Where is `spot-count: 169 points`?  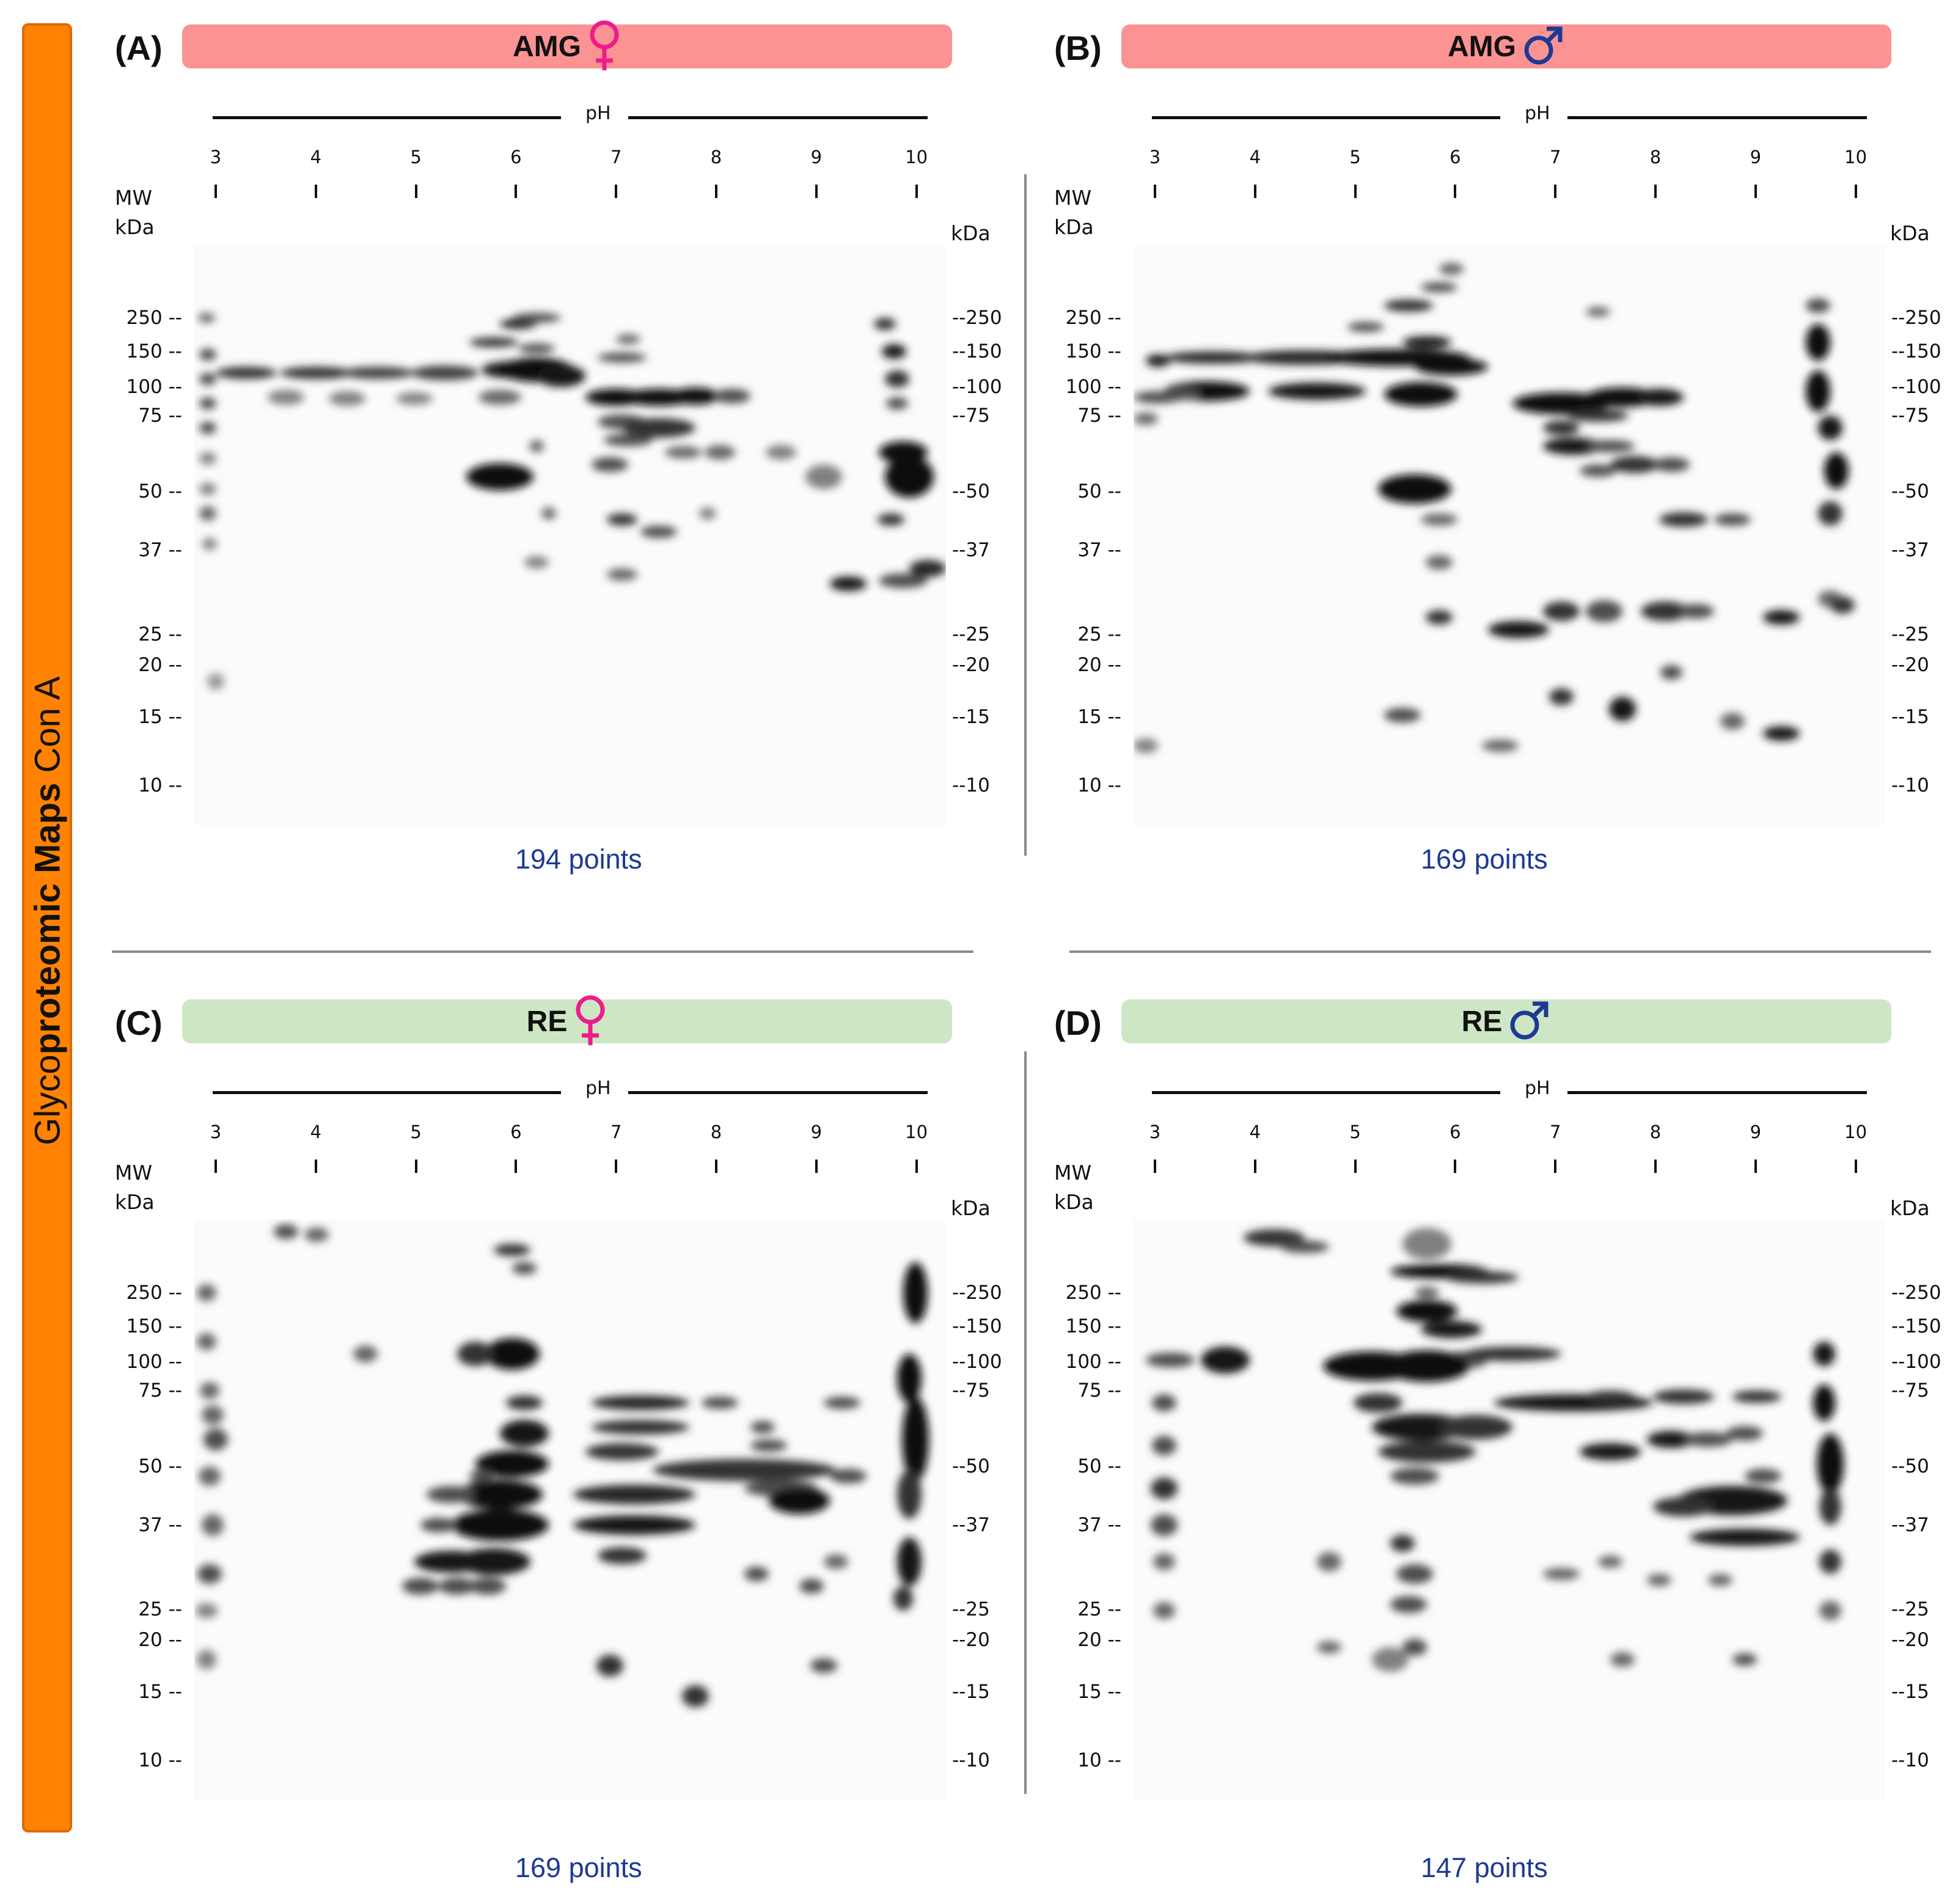
spot-count: 169 points is located at coordinates (579, 1867).